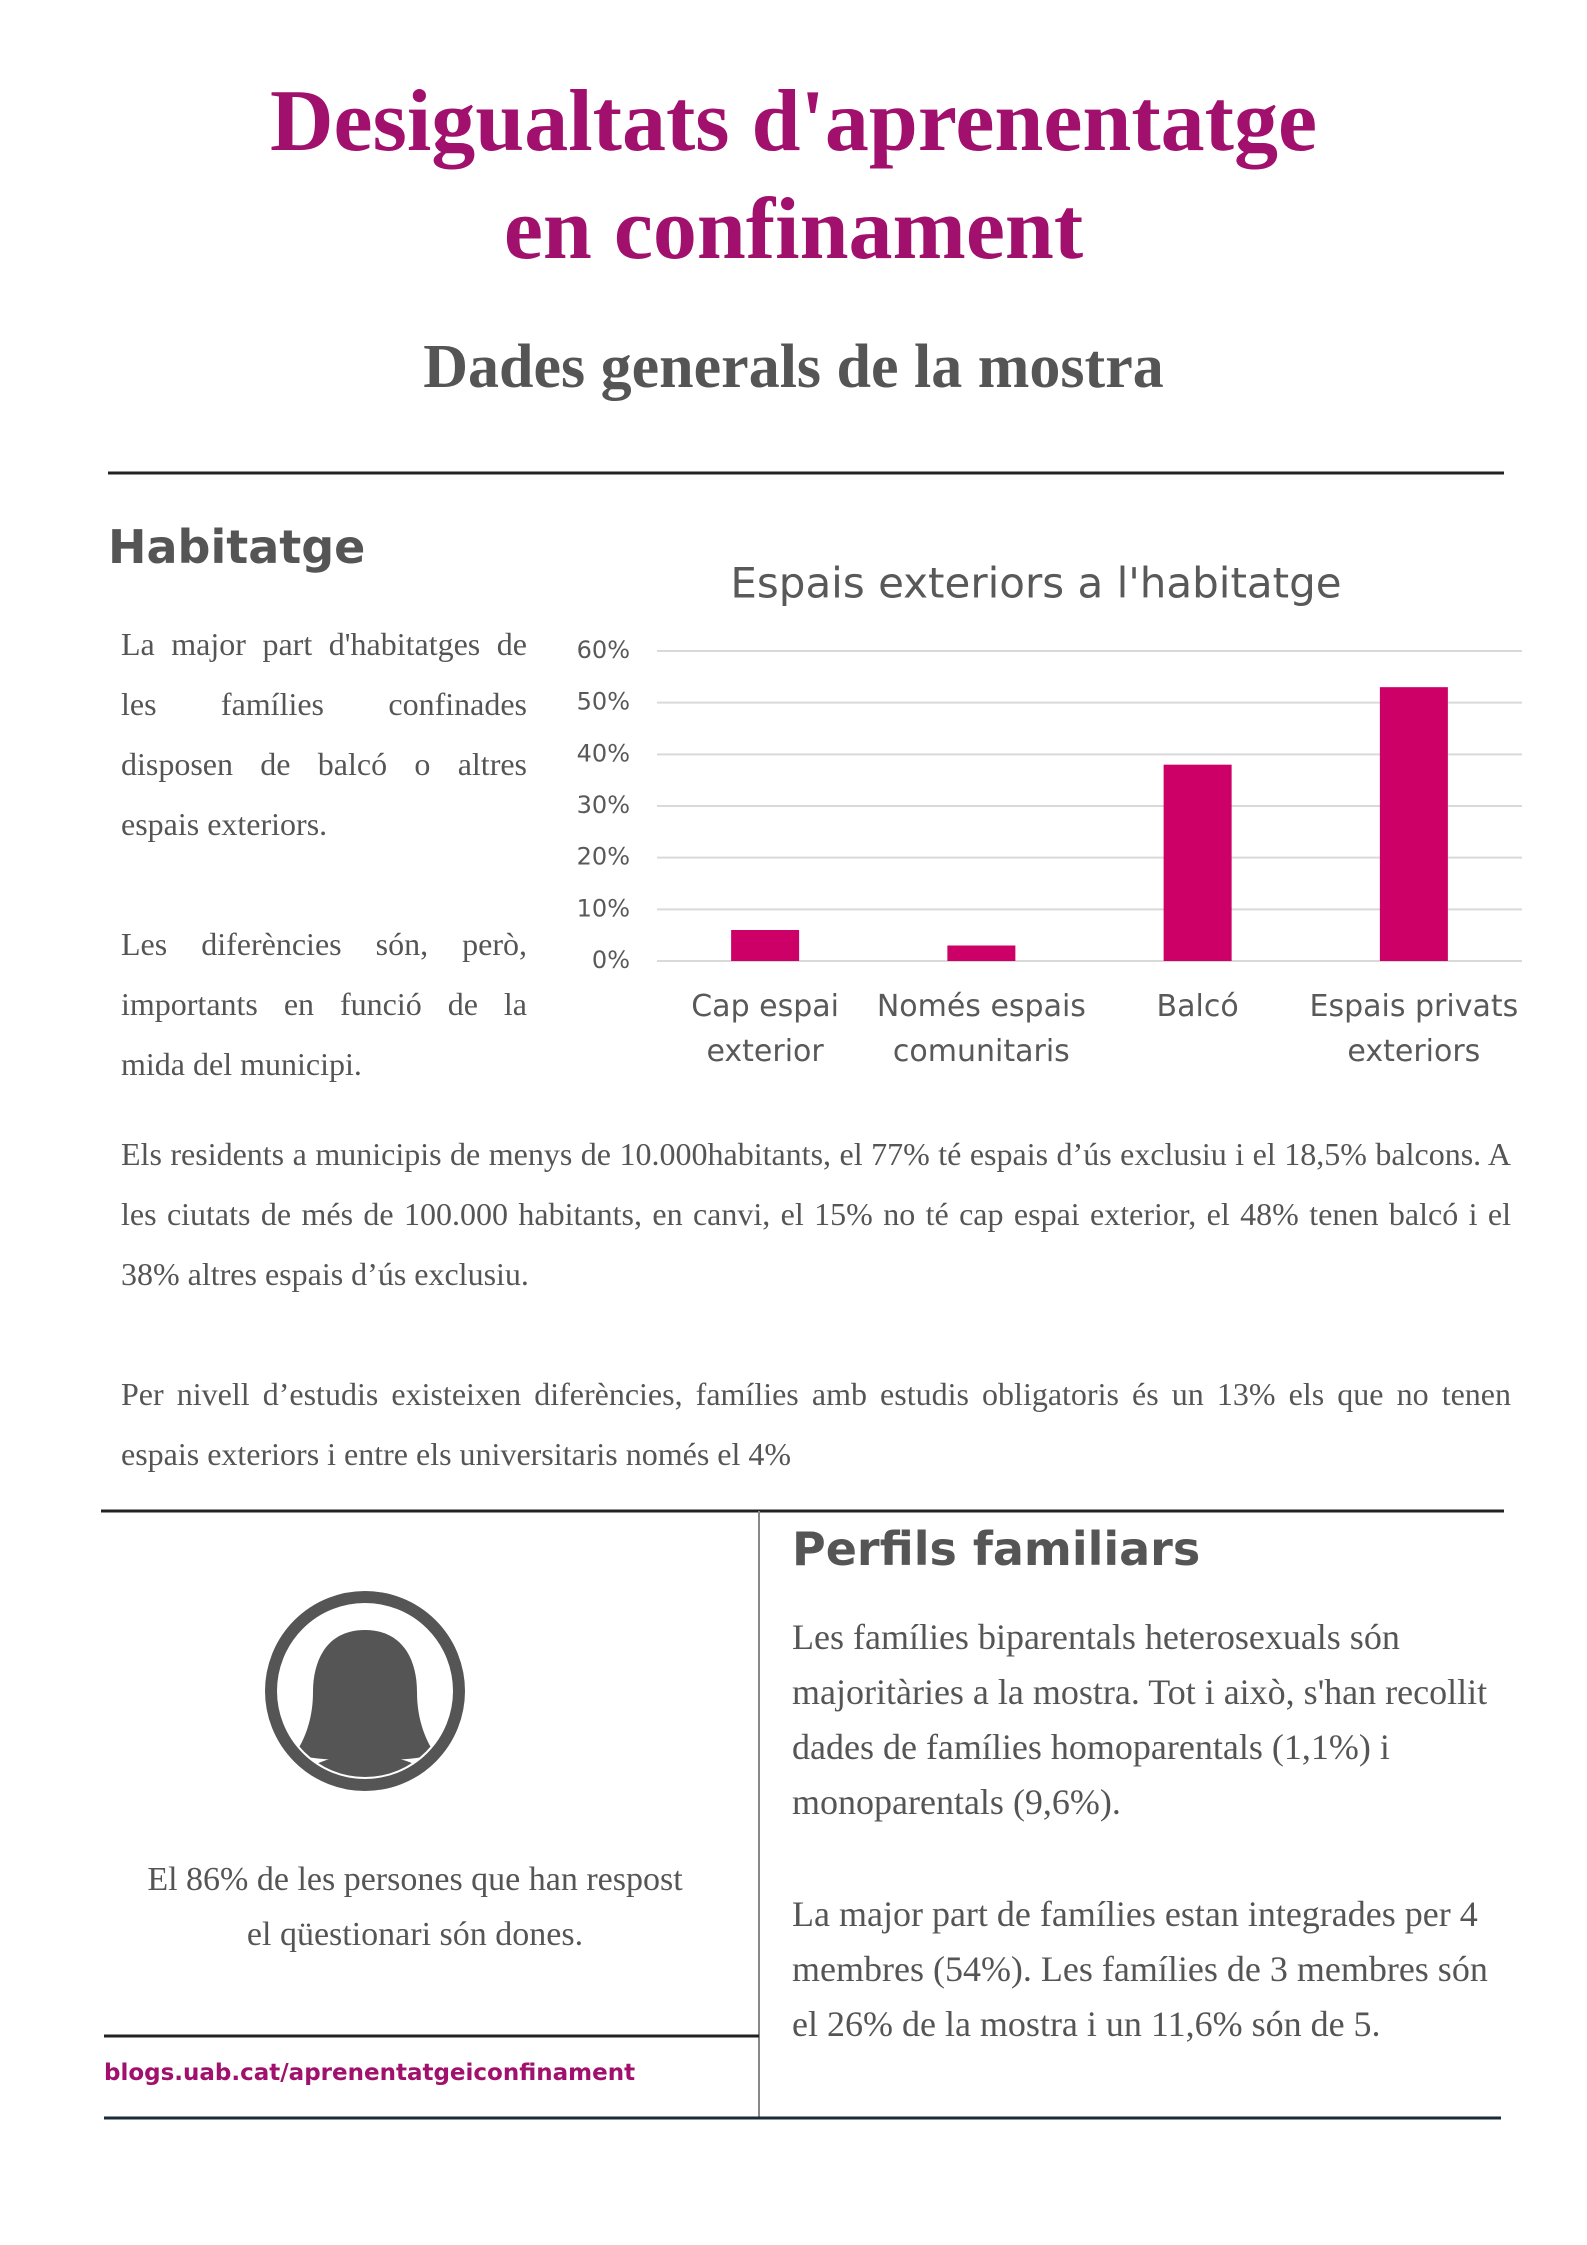 This screenshot has height=2245, width=1587. What do you see at coordinates (603, 857) in the screenshot?
I see `y-tick-label: 20%` at bounding box center [603, 857].